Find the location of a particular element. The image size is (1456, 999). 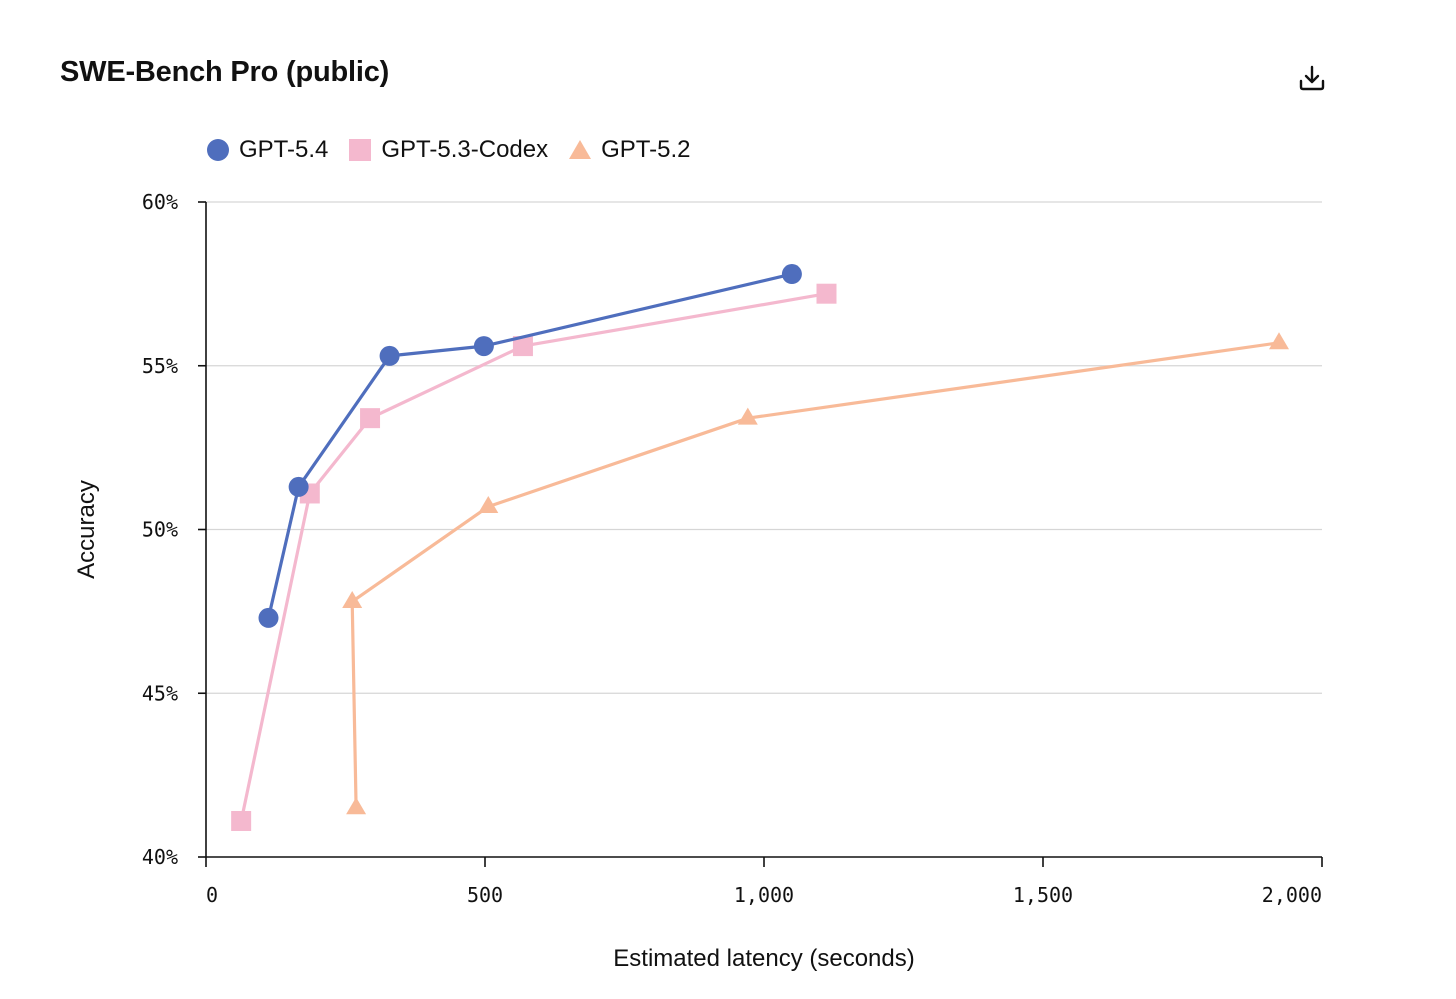

y-tick-label: 45% is located at coordinates (160, 693).